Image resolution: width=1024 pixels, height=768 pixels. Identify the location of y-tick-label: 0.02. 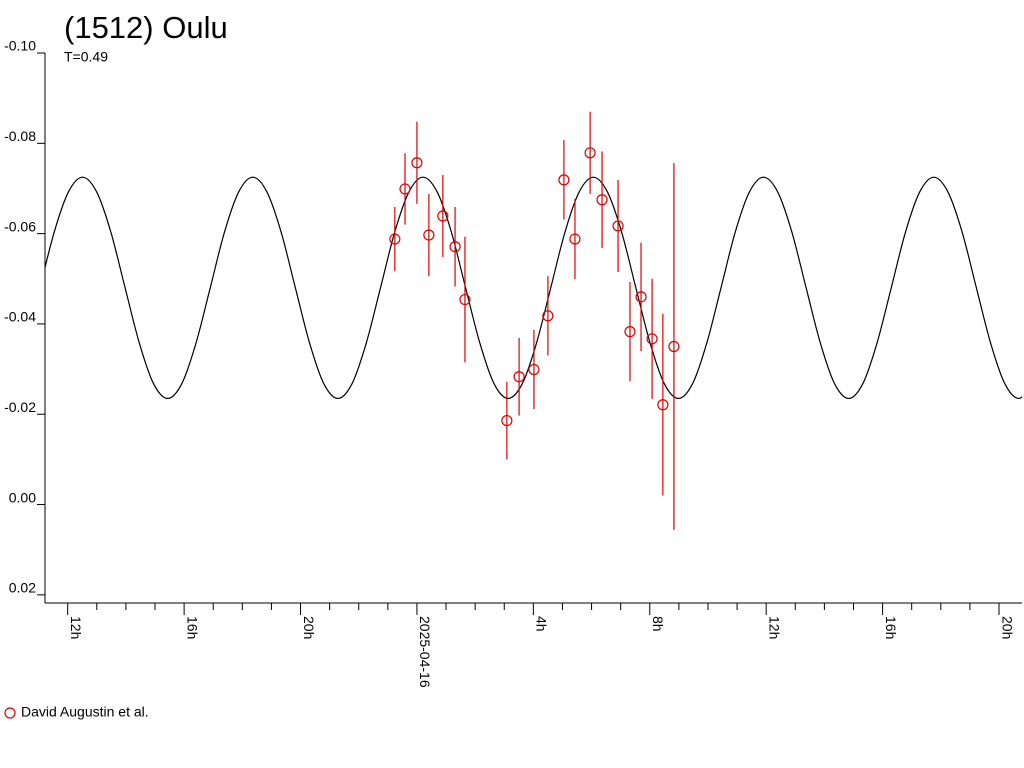
(22, 588).